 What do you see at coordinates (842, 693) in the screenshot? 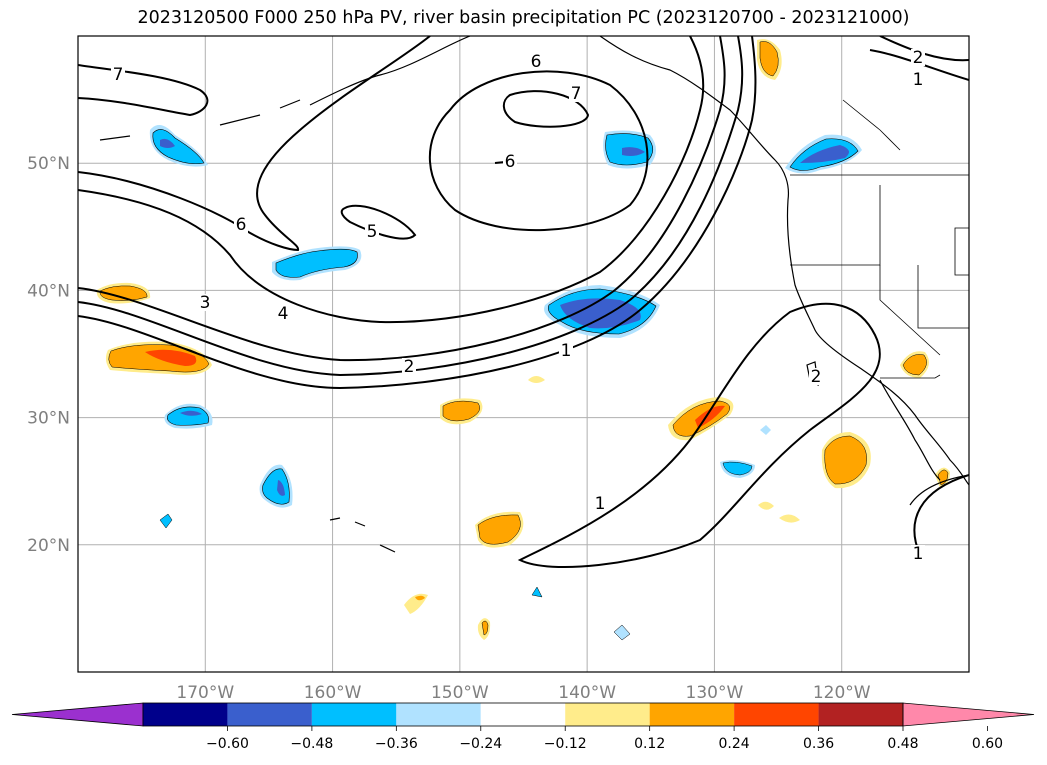
I see `lon-tick-label: 120°W` at bounding box center [842, 693].